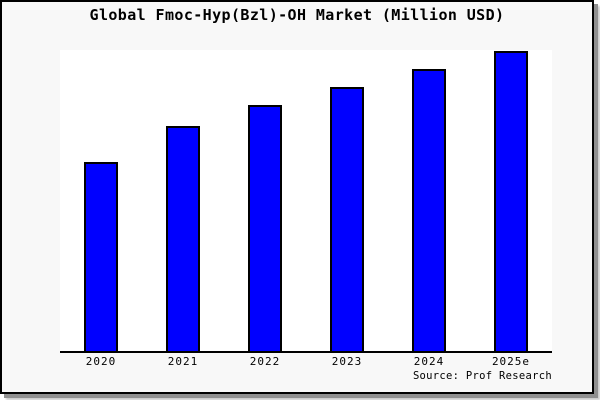 This screenshot has height=400, width=600. Describe the element at coordinates (482, 376) in the screenshot. I see `source-note: Source: Prof Research` at that location.